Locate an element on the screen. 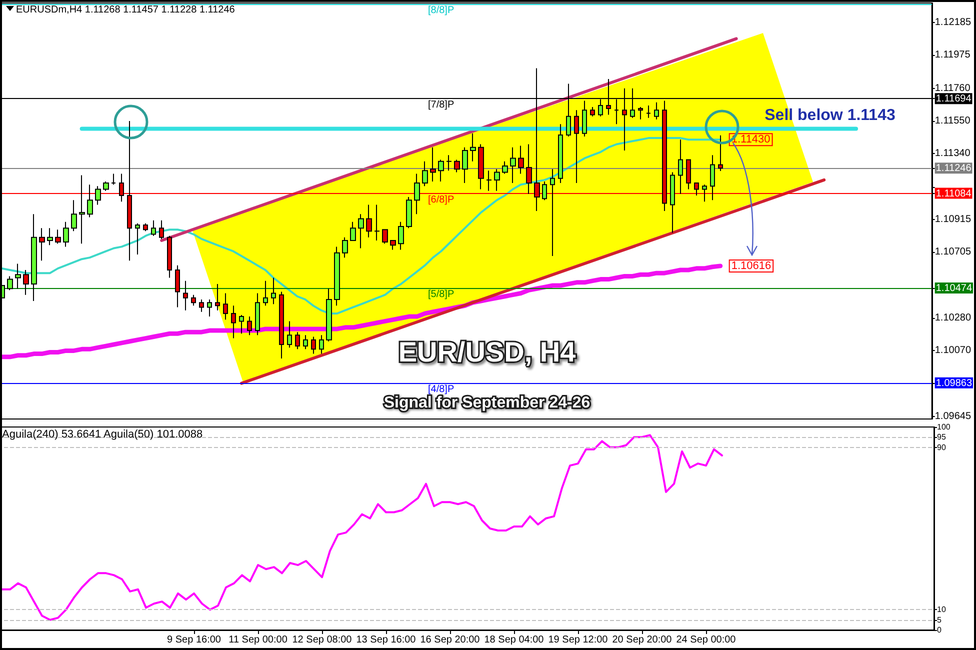 The height and width of the screenshot is (650, 976). y-tick-label: 95 is located at coordinates (941, 437).